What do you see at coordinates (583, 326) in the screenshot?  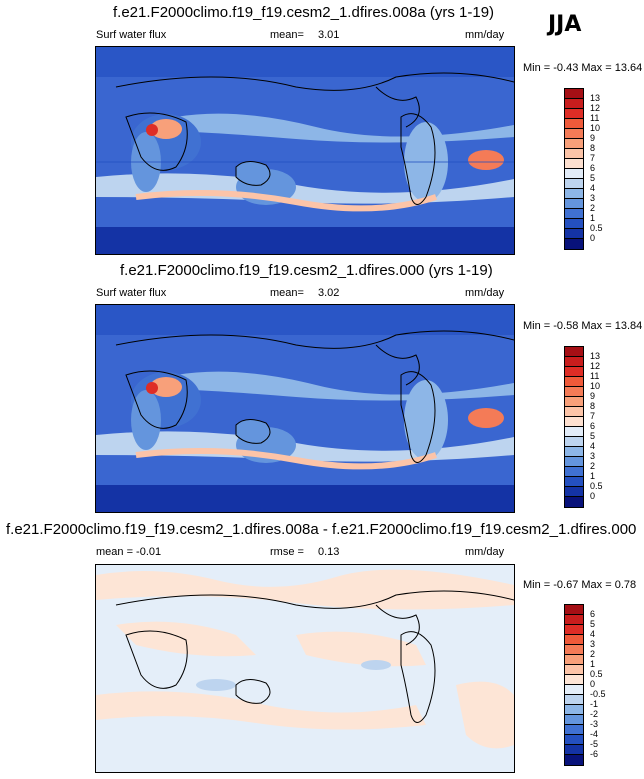 I see `panel-2-minmax: Min = -0.58 Max = 13.84` at bounding box center [583, 326].